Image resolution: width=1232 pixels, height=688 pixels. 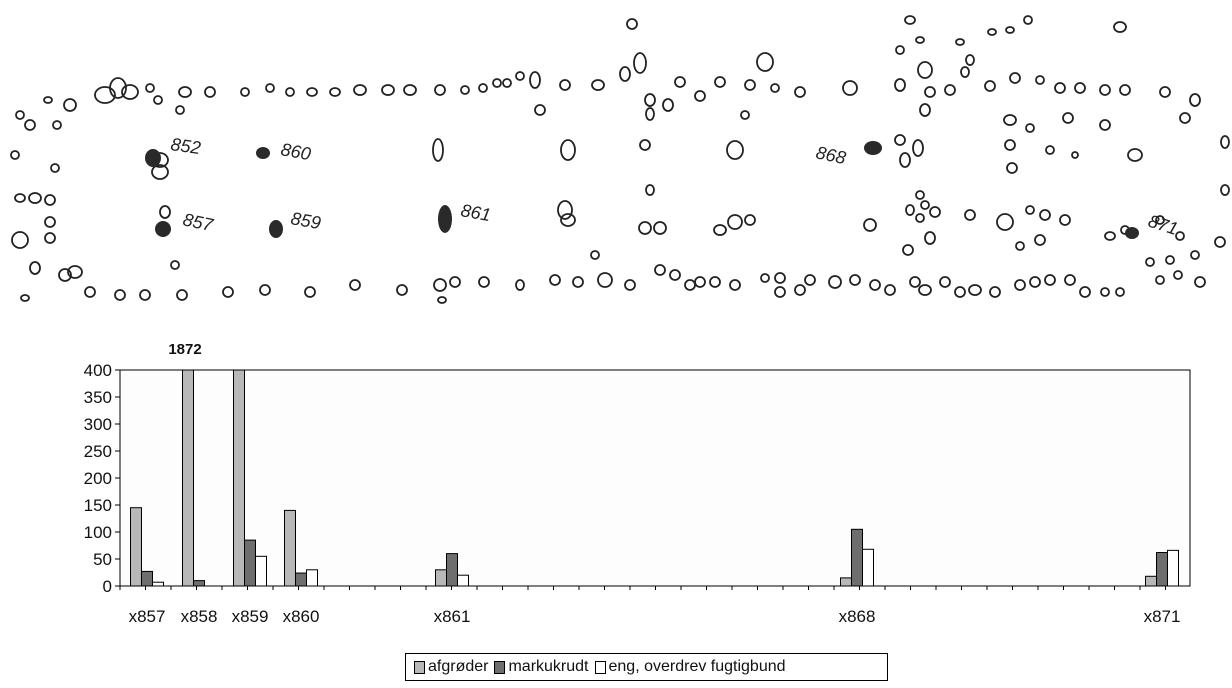 I want to click on bar-x857-s0, so click(x=136, y=547).